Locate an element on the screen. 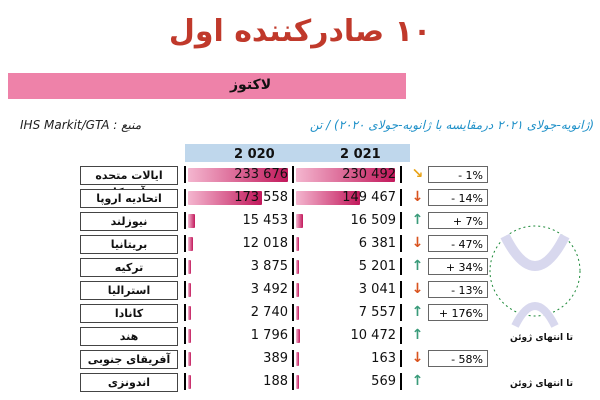 Image resolution: width=600 pixels, height=400 pixels. product-banner: لاکتوز is located at coordinates (207, 86).